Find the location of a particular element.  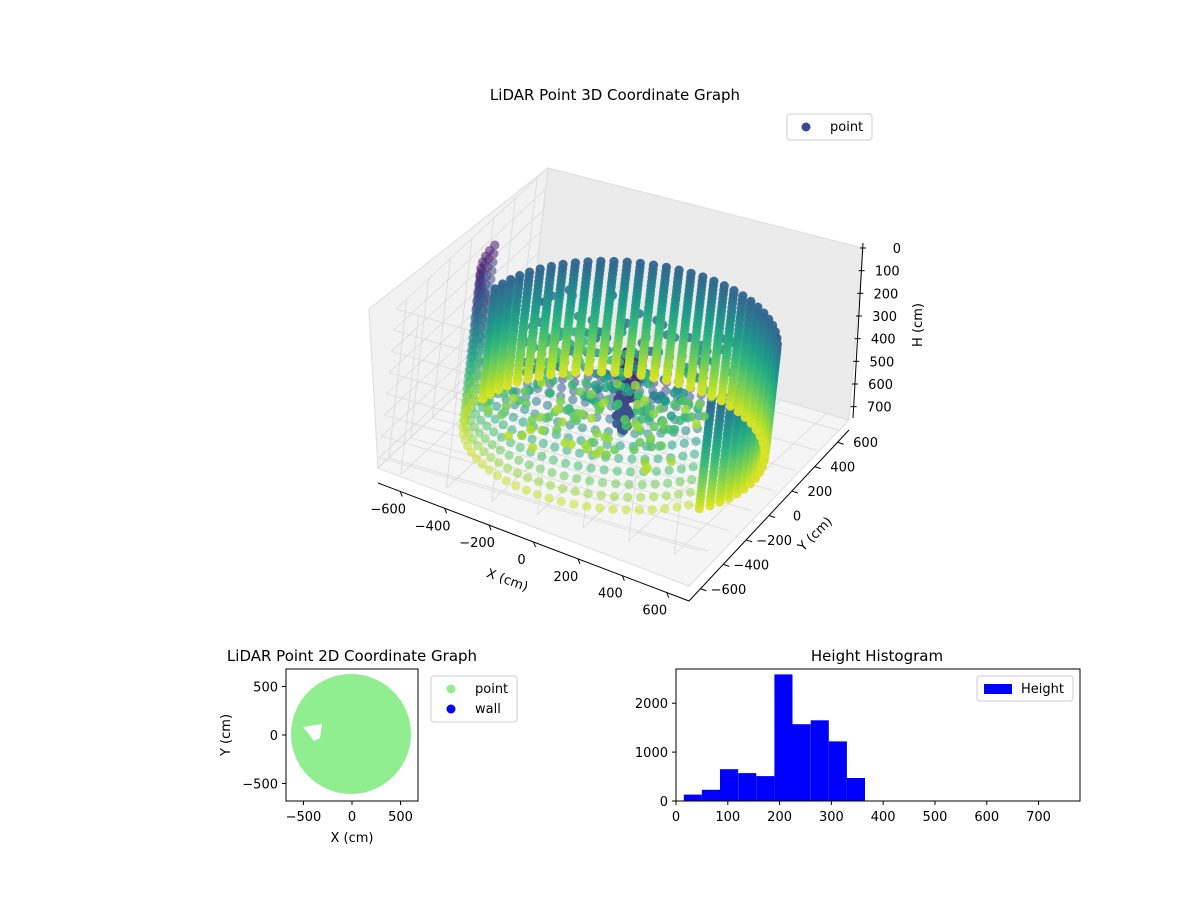

x-tick-label: 200 is located at coordinates (566, 577).